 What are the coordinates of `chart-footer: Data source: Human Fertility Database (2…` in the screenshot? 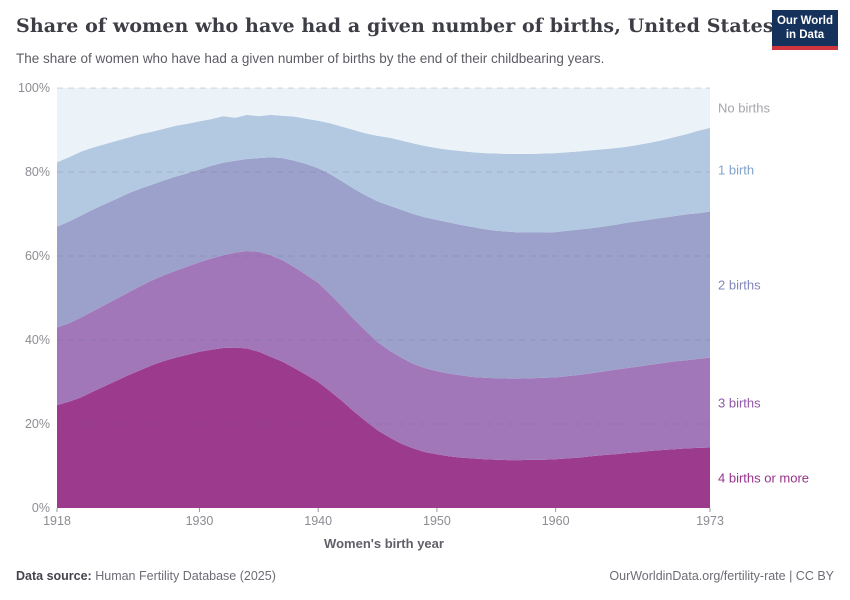 It's located at (425, 576).